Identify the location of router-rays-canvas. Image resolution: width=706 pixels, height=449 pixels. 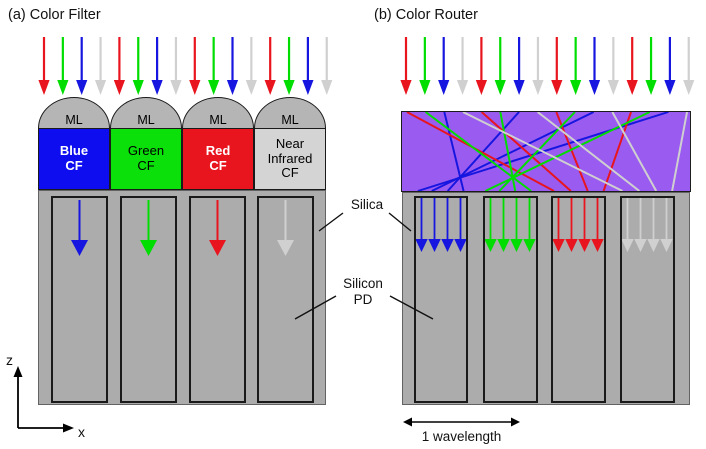
(547, 151).